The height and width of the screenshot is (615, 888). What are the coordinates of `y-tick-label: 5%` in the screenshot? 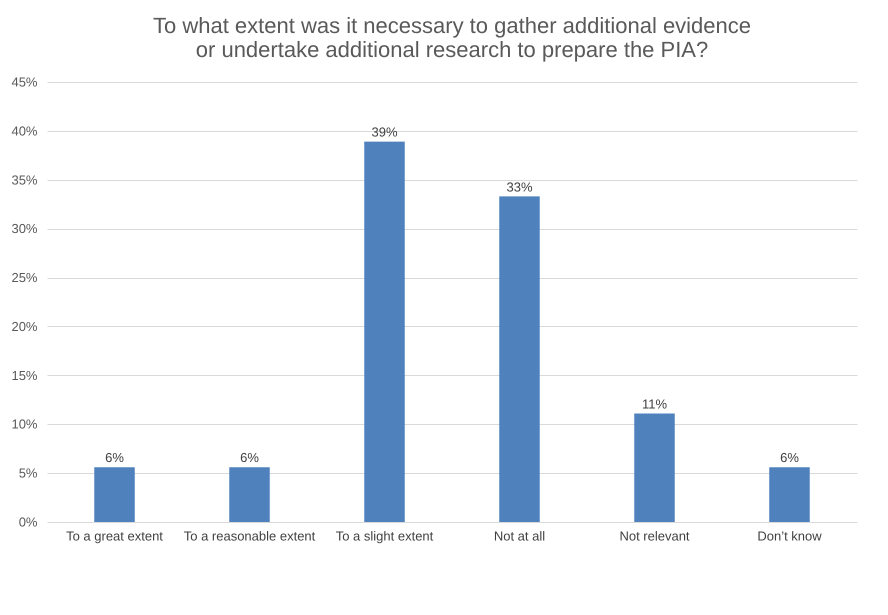 It's located at (28, 473).